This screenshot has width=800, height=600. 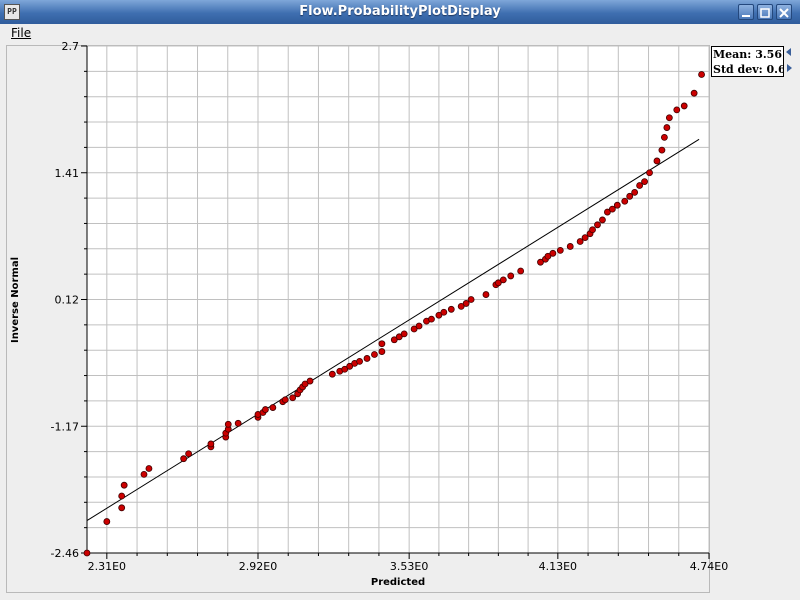 I want to click on maximize-icon, so click(x=765, y=13).